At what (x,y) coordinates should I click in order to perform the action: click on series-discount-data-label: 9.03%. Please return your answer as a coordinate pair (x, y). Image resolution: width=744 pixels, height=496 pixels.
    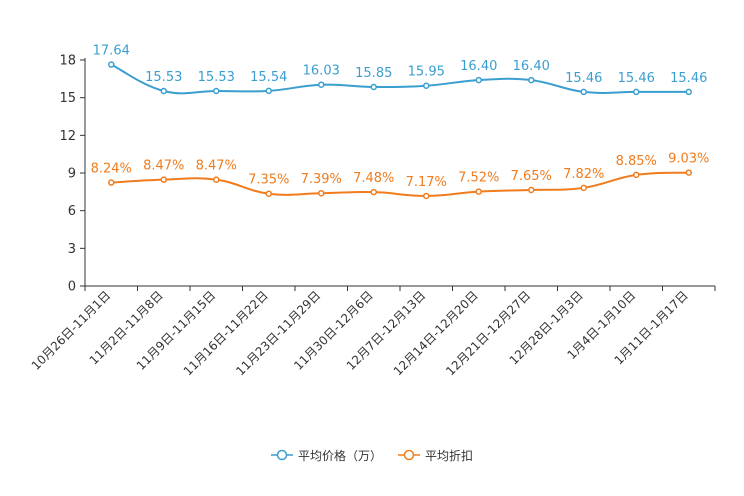
    Looking at the image, I should click on (688, 159).